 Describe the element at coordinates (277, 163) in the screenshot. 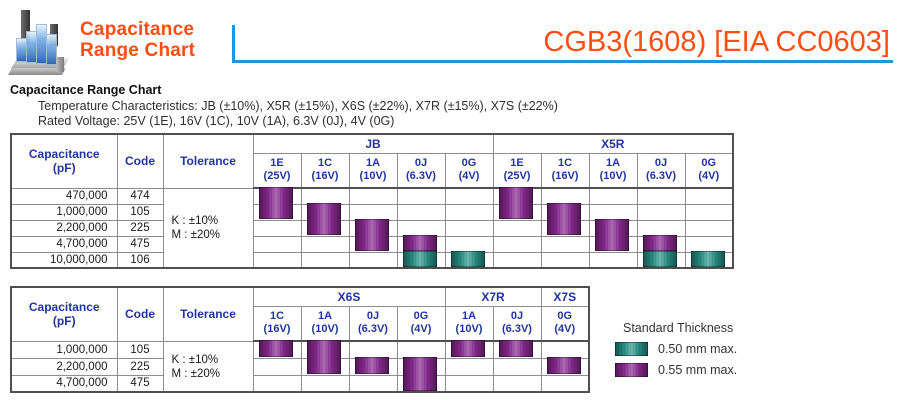

I see `voltage-code: 1E` at that location.